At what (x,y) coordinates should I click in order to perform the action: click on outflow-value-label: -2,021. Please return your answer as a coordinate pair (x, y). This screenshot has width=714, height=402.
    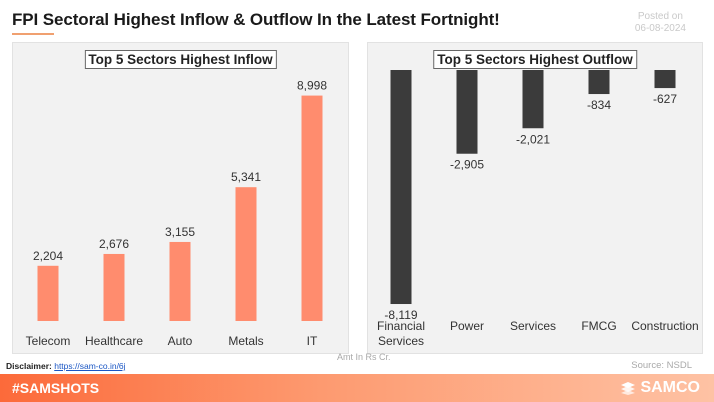
    Looking at the image, I should click on (533, 139).